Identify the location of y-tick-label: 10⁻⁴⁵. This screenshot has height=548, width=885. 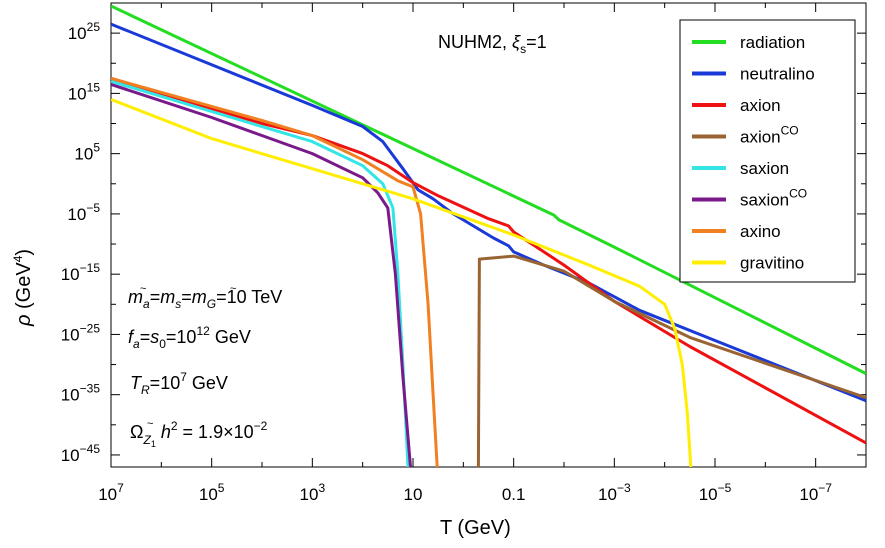
(81, 453).